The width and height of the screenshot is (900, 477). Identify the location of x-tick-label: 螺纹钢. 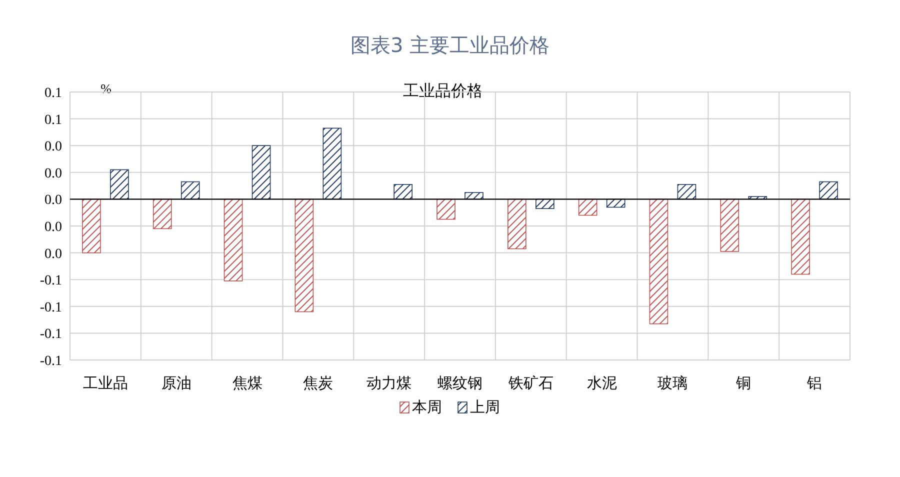
(460, 383).